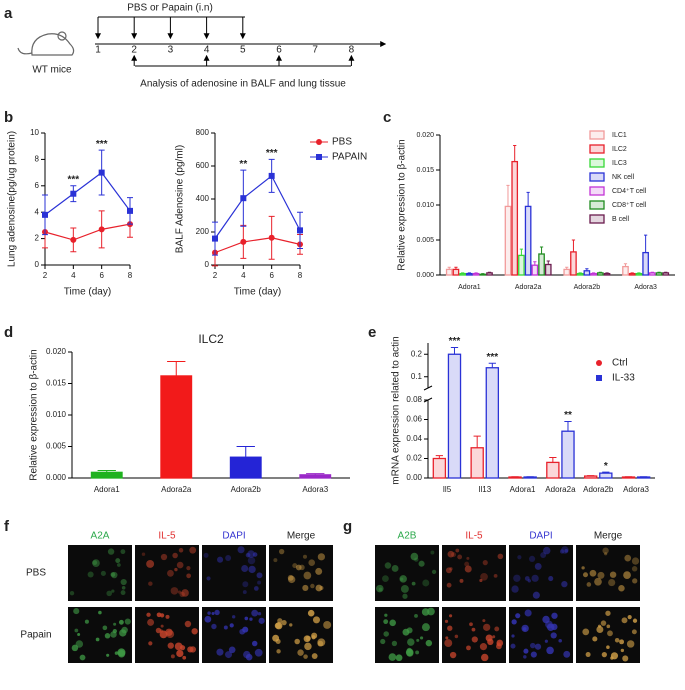  Describe the element at coordinates (349, 157) in the screenshot. I see `legend-label: PAPAIN` at that location.